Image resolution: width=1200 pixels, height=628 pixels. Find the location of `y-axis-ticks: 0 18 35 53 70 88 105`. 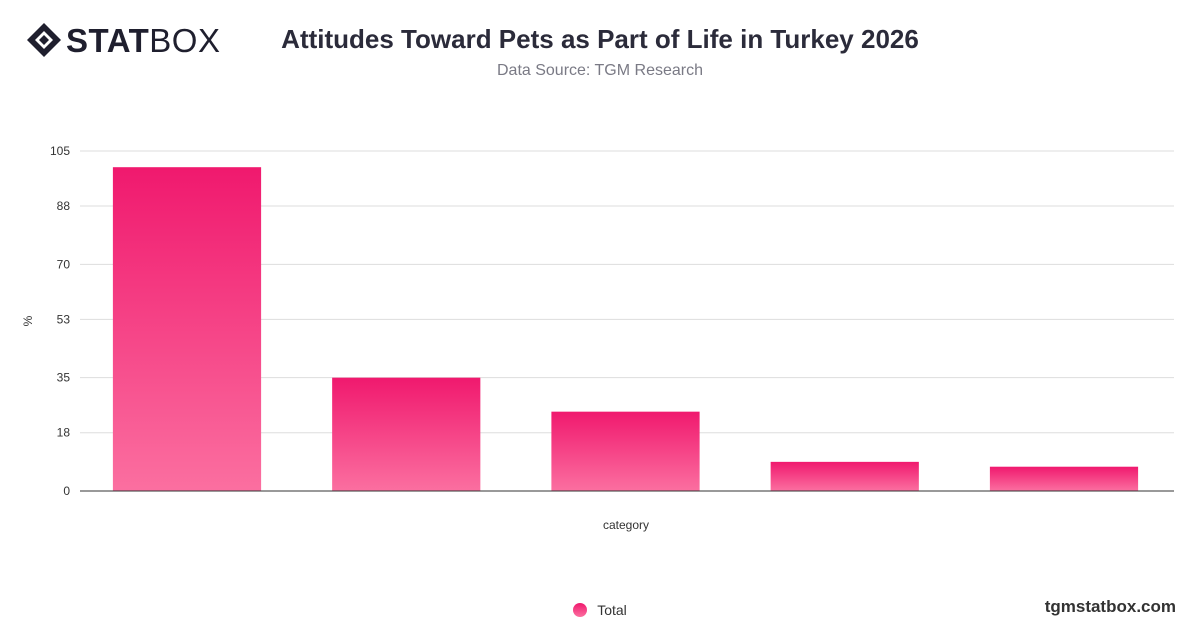

y-axis-ticks: 0 18 35 53 70 88 105 is located at coordinates (60, 321).